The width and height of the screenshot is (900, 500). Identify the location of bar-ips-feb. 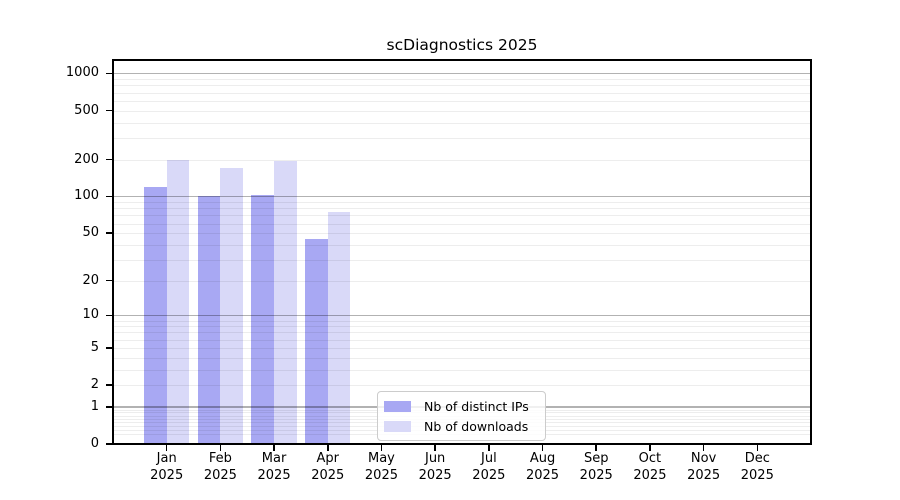
(209, 320).